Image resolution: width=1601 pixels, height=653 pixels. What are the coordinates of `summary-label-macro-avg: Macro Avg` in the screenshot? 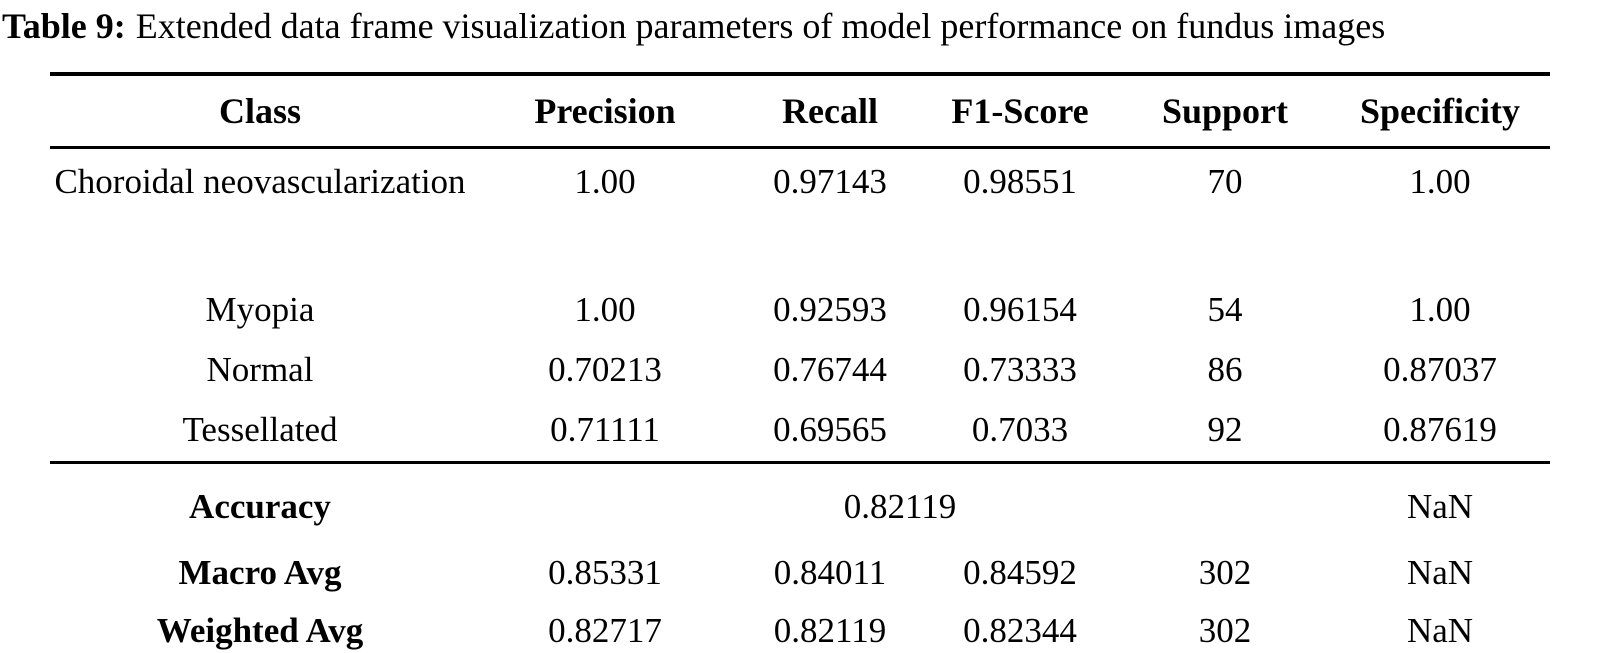 It's located at (260, 572).